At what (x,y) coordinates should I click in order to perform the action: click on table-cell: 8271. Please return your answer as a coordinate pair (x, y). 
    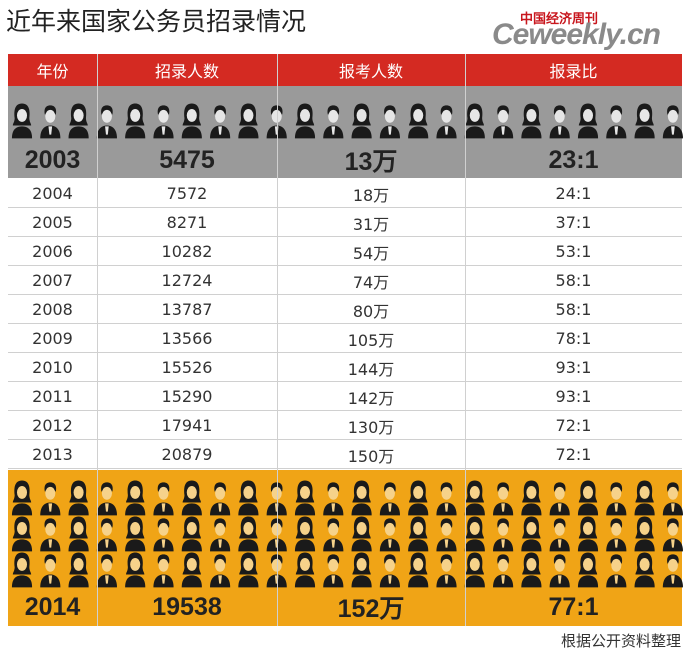
    Looking at the image, I should click on (187, 222).